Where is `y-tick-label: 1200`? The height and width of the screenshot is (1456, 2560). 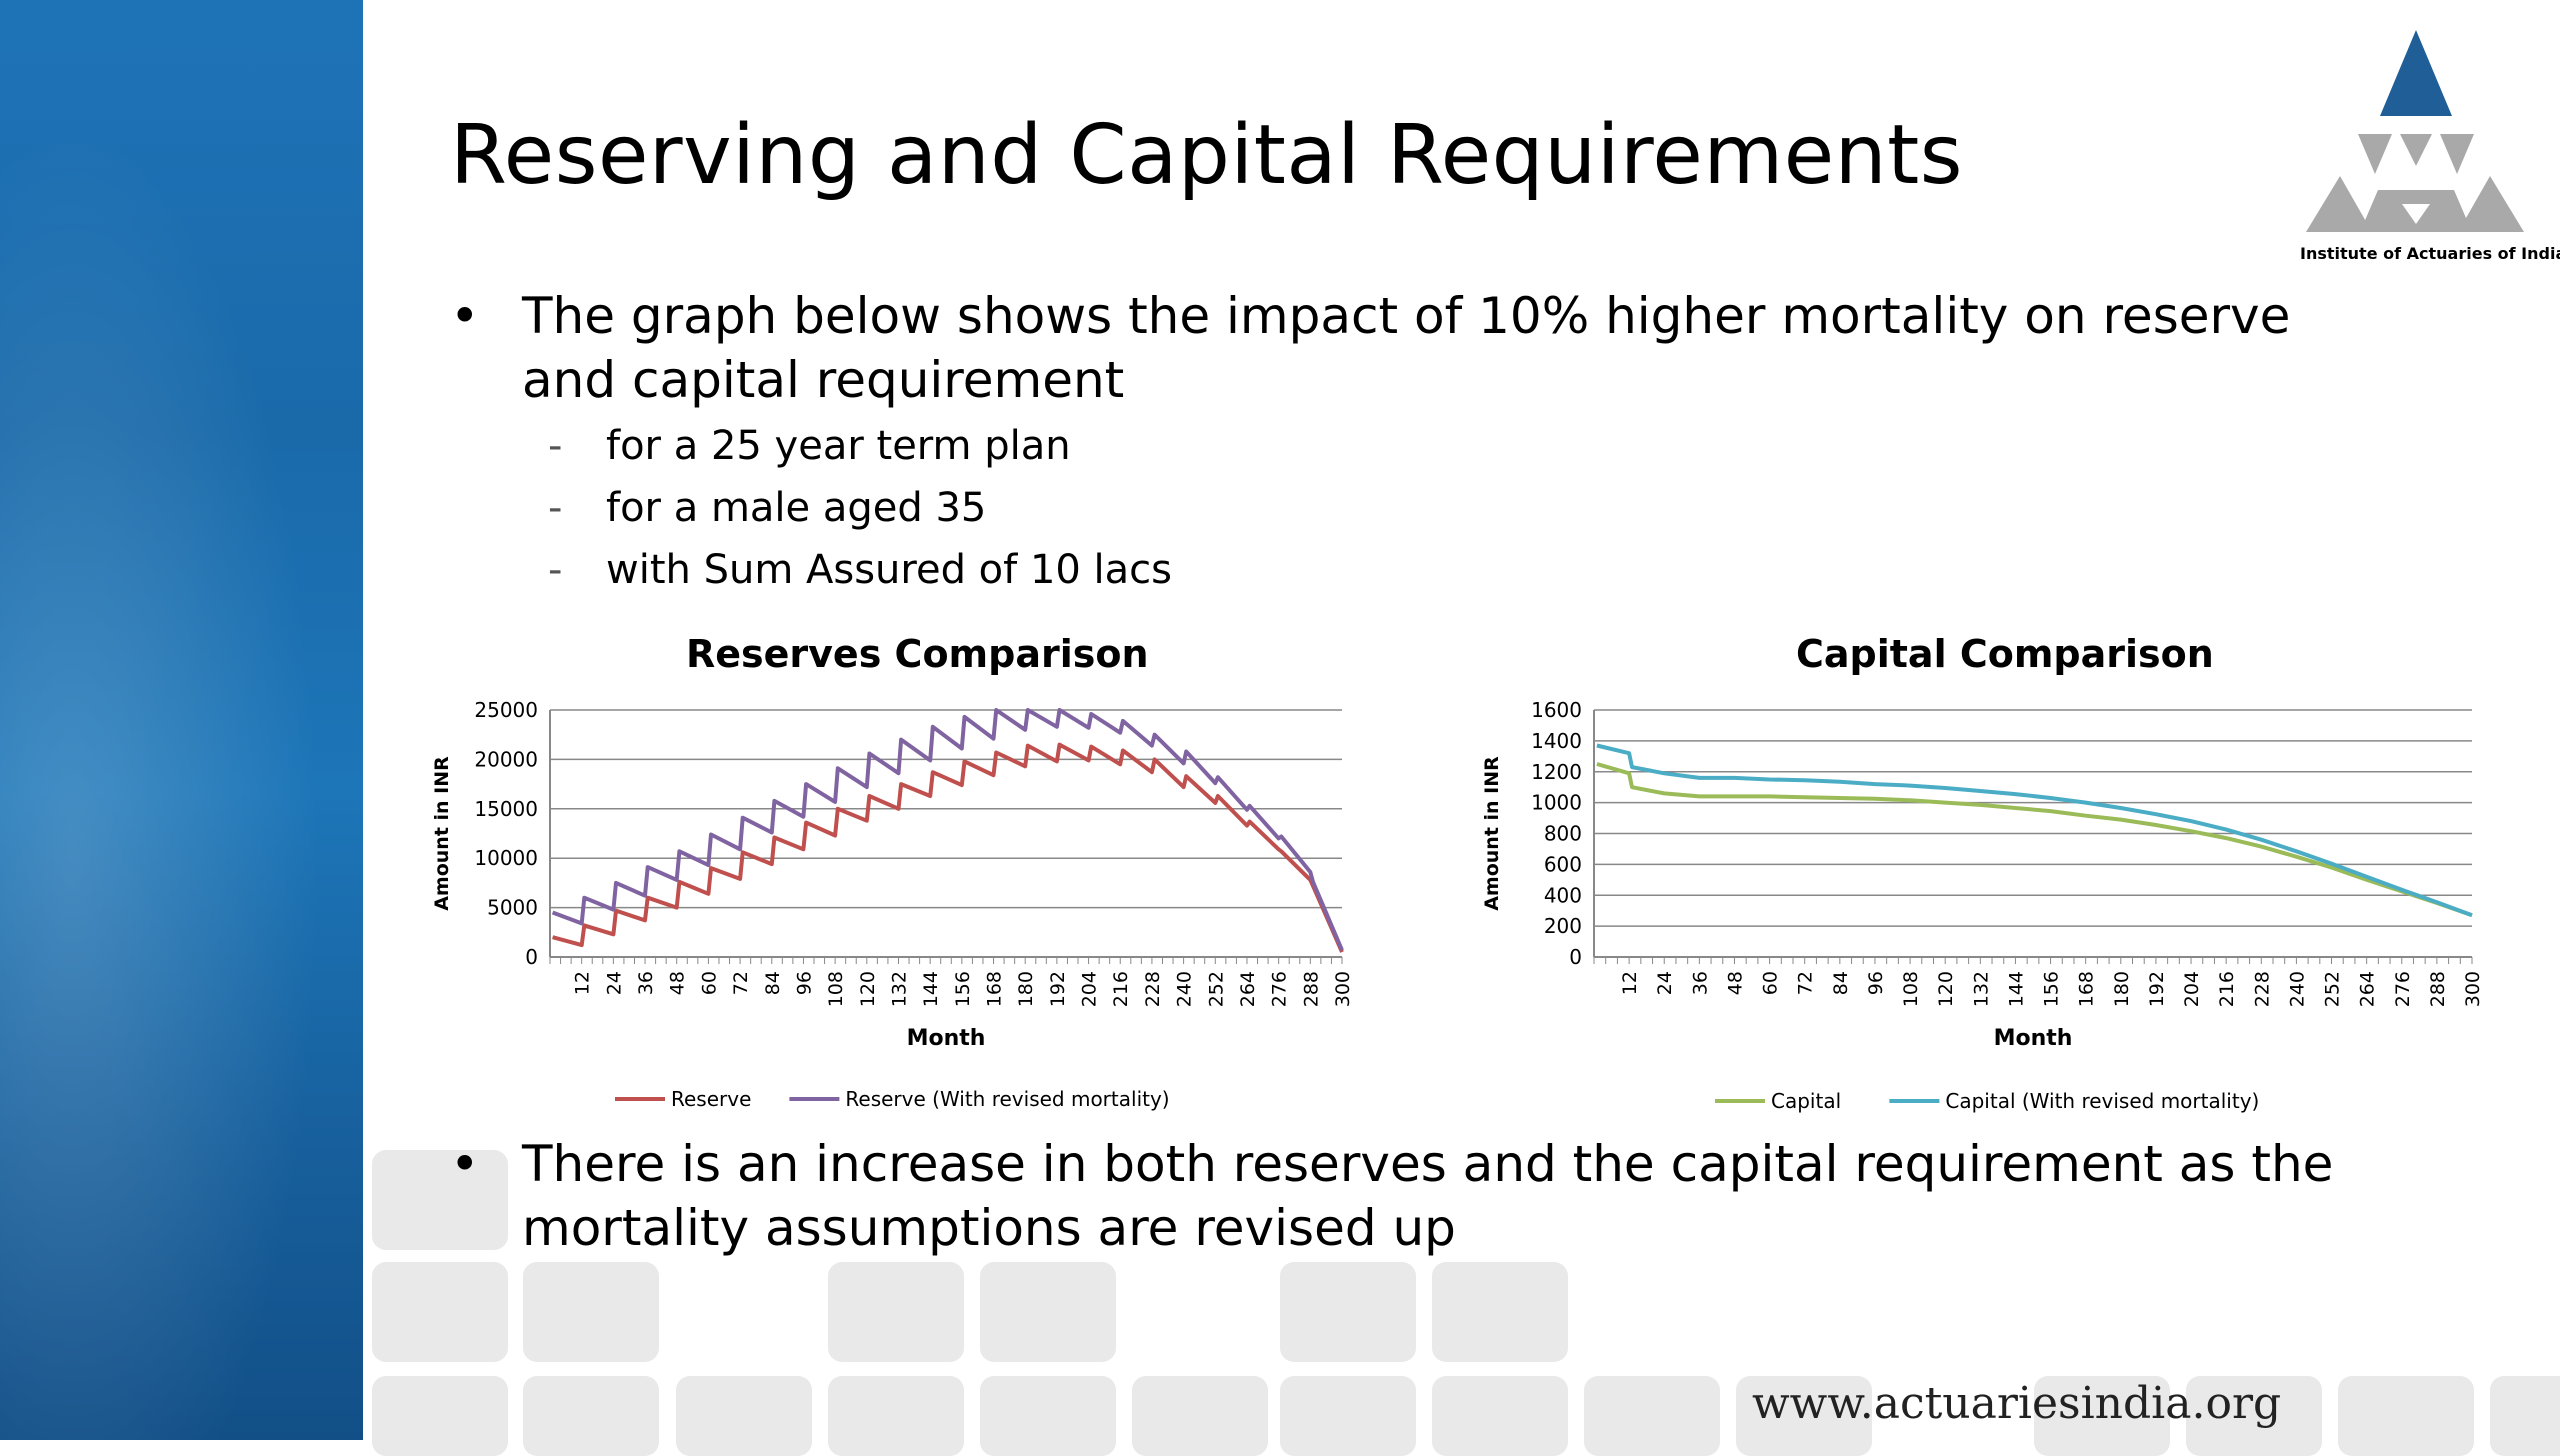
y-tick-label: 1200 is located at coordinates (1556, 772).